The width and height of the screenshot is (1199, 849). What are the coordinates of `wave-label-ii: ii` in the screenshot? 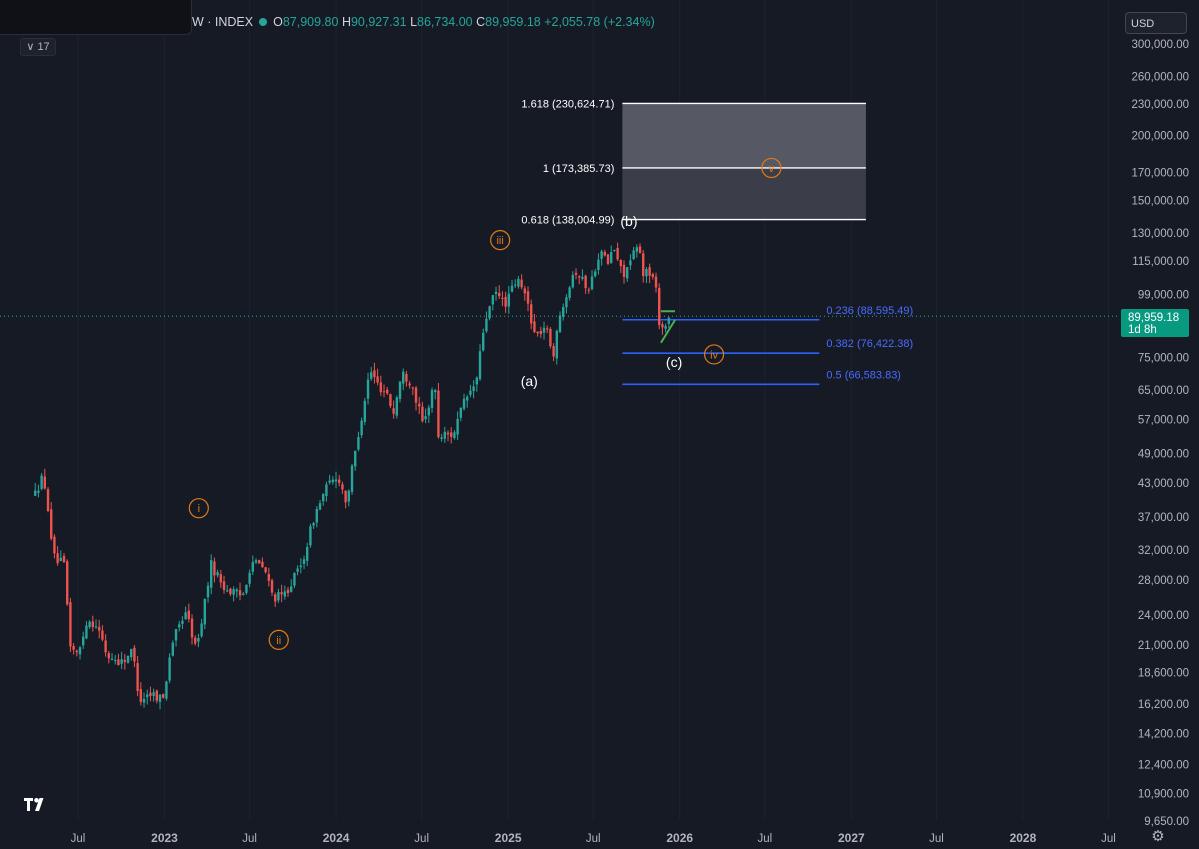 It's located at (278, 639).